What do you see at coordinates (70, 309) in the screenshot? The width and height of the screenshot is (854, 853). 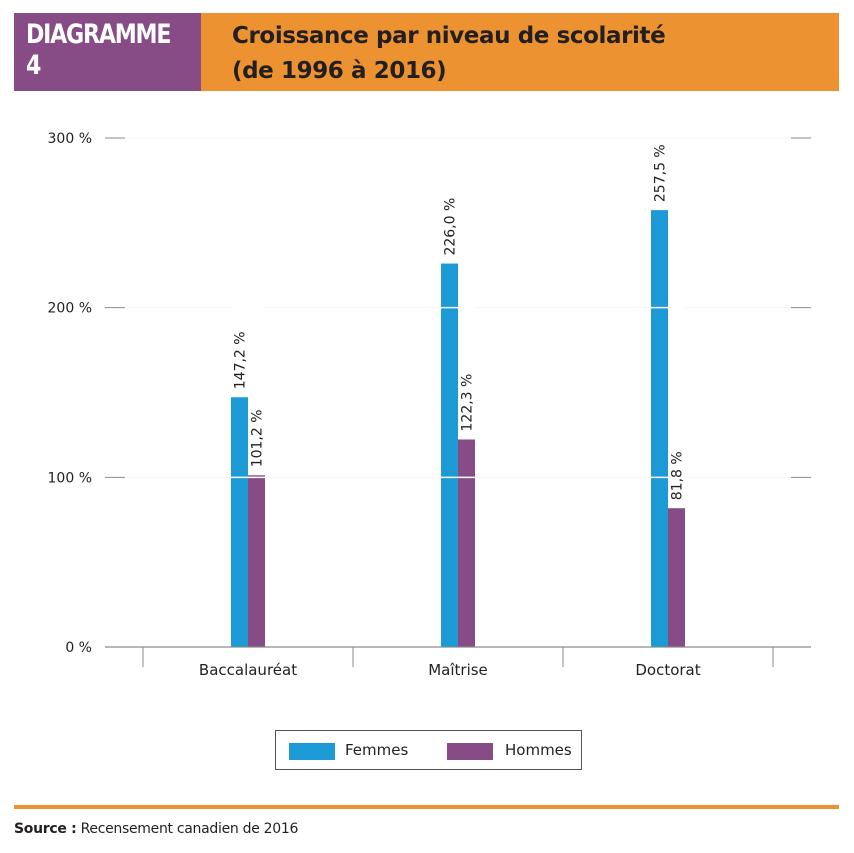 I see `y-tick-label: 200 %` at bounding box center [70, 309].